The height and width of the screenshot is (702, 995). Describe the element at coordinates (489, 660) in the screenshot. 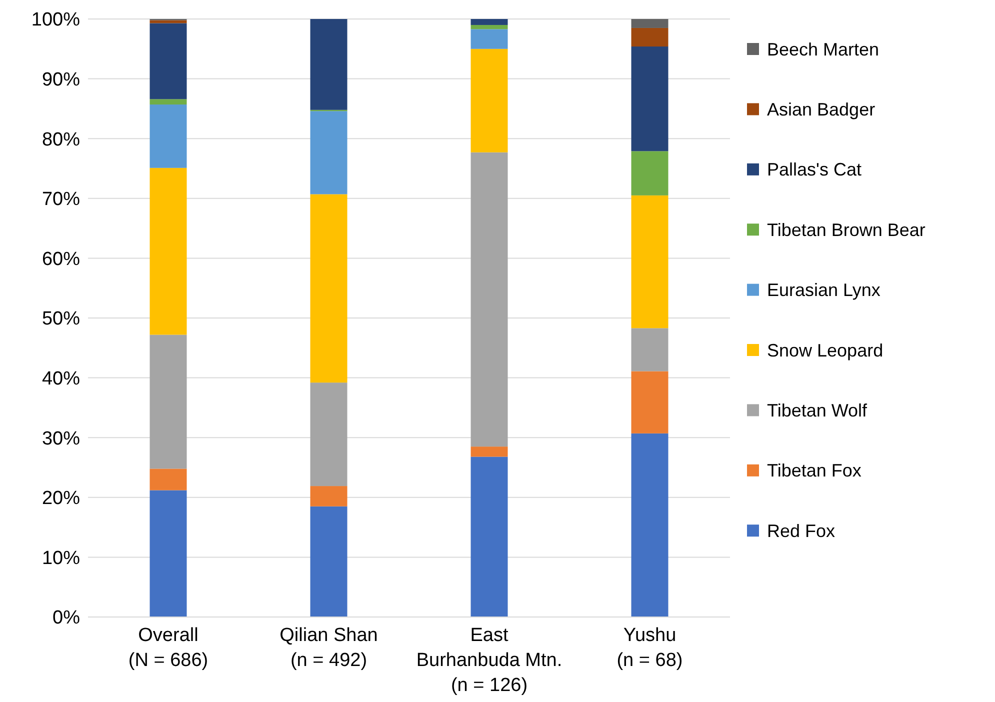

I see `x-tick-label: East Burhanbuda Mtn. (n = 126)` at that location.